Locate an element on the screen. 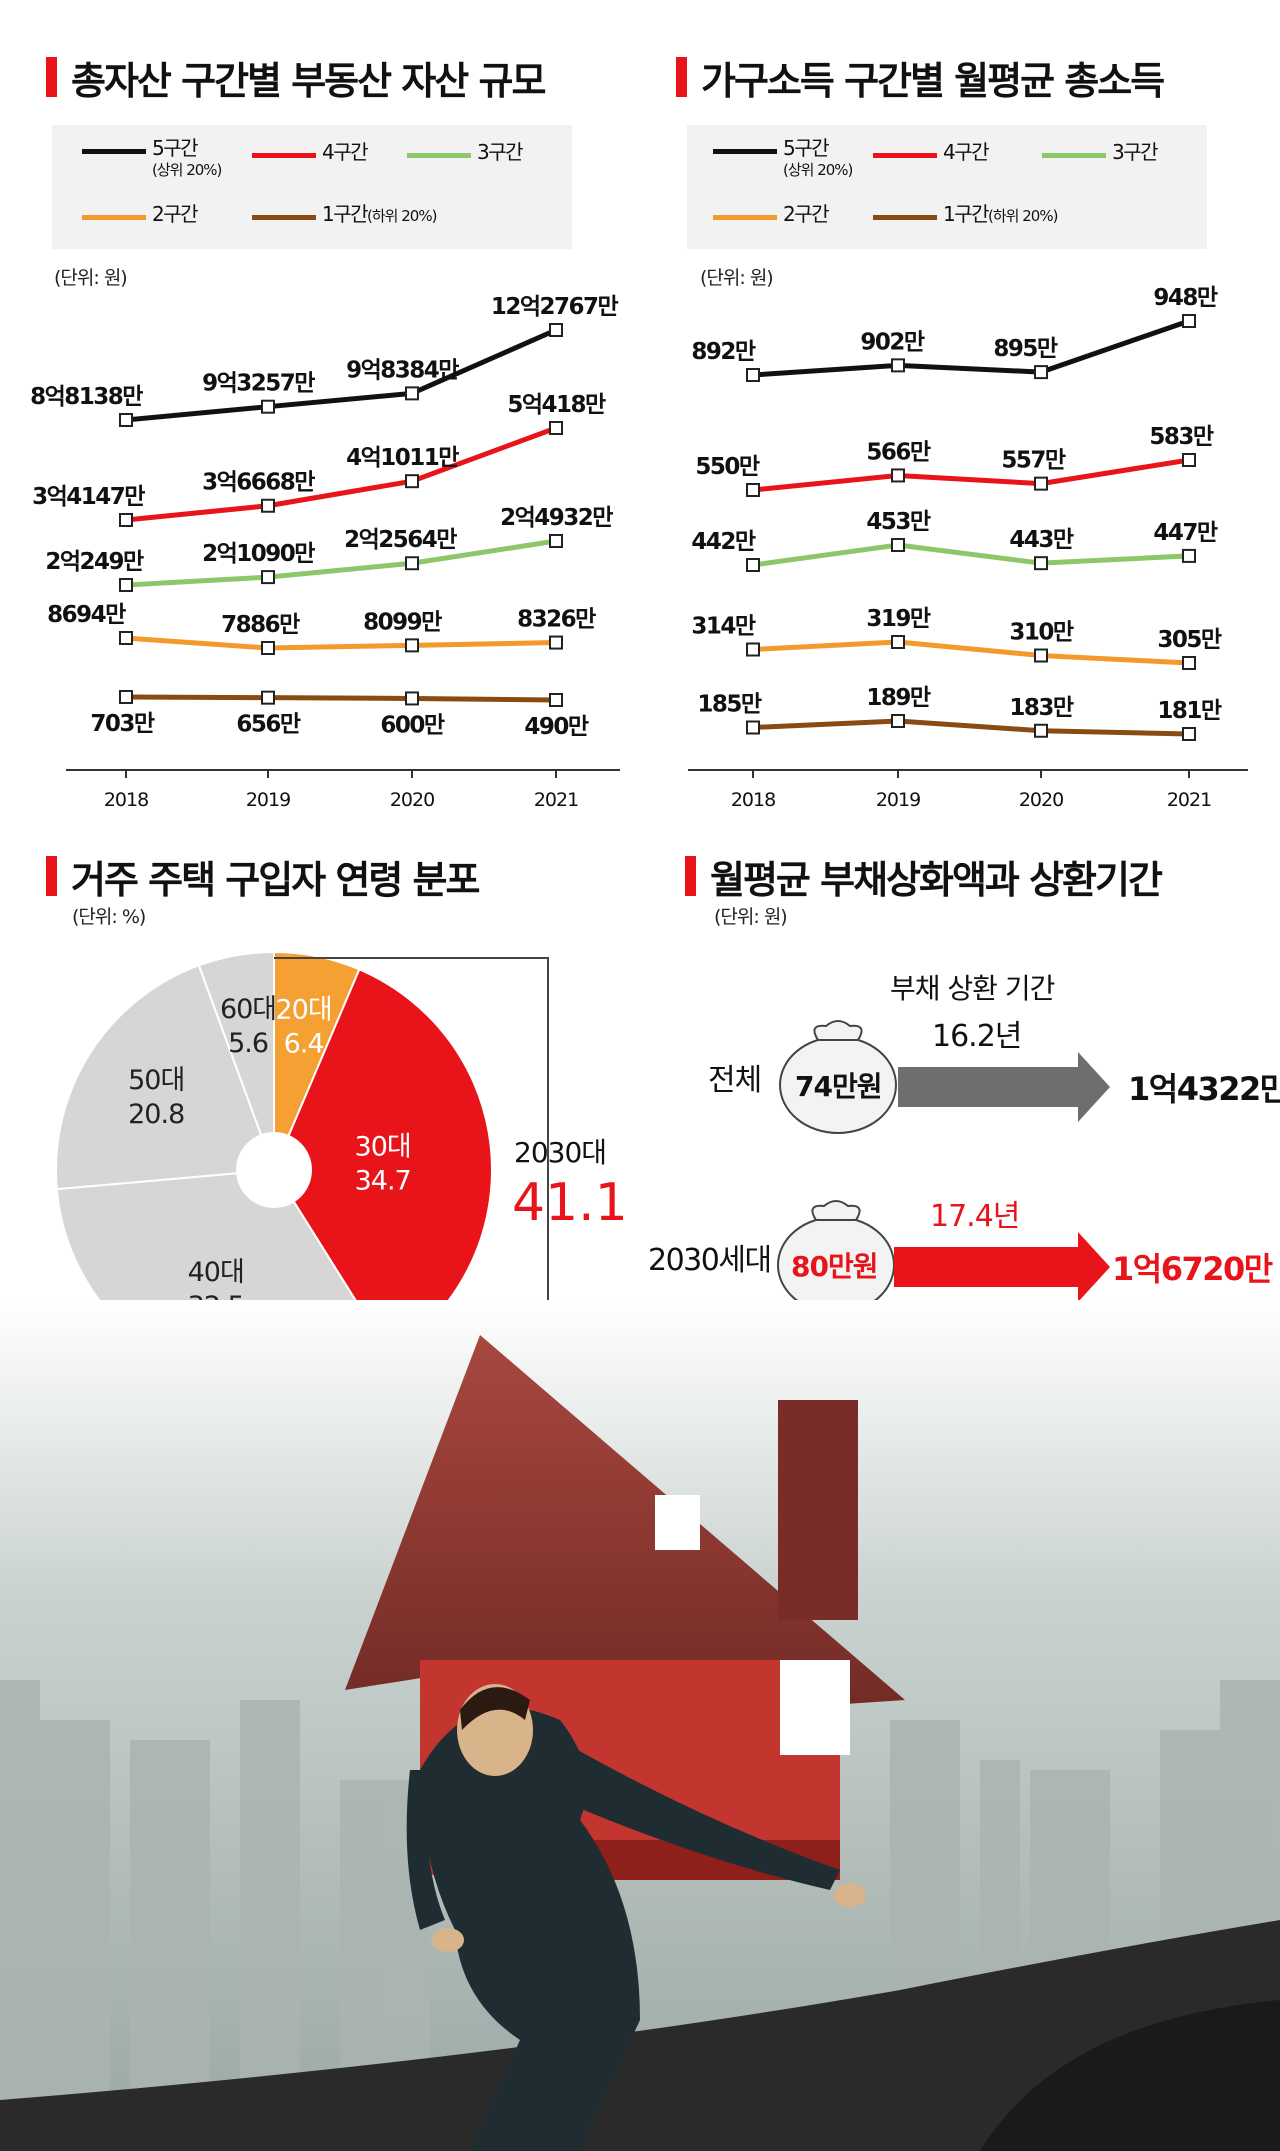  legend-item-2: 2구간 is located at coordinates (140, 214).